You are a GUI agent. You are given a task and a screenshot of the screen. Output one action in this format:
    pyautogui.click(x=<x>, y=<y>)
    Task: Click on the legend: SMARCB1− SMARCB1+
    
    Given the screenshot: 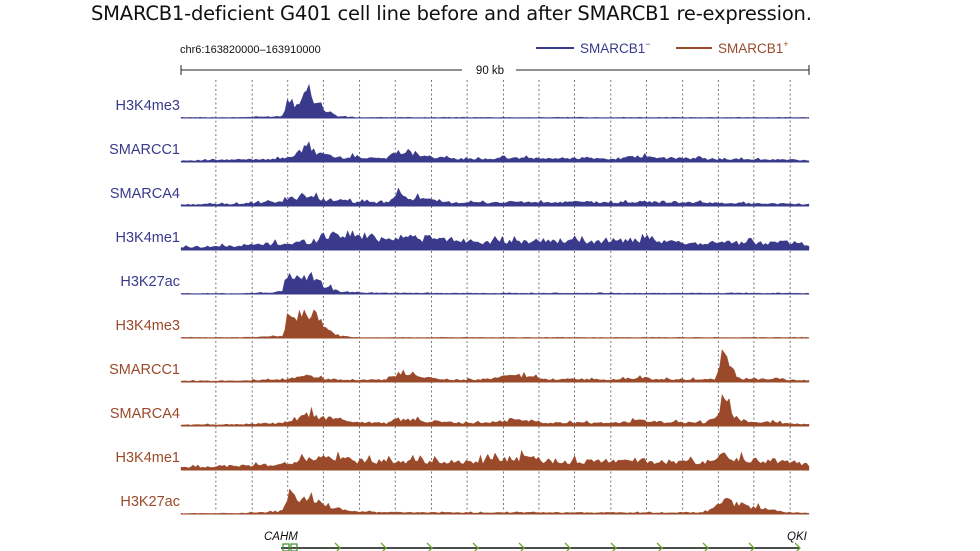 What is the action you would take?
    pyautogui.click(x=662, y=47)
    